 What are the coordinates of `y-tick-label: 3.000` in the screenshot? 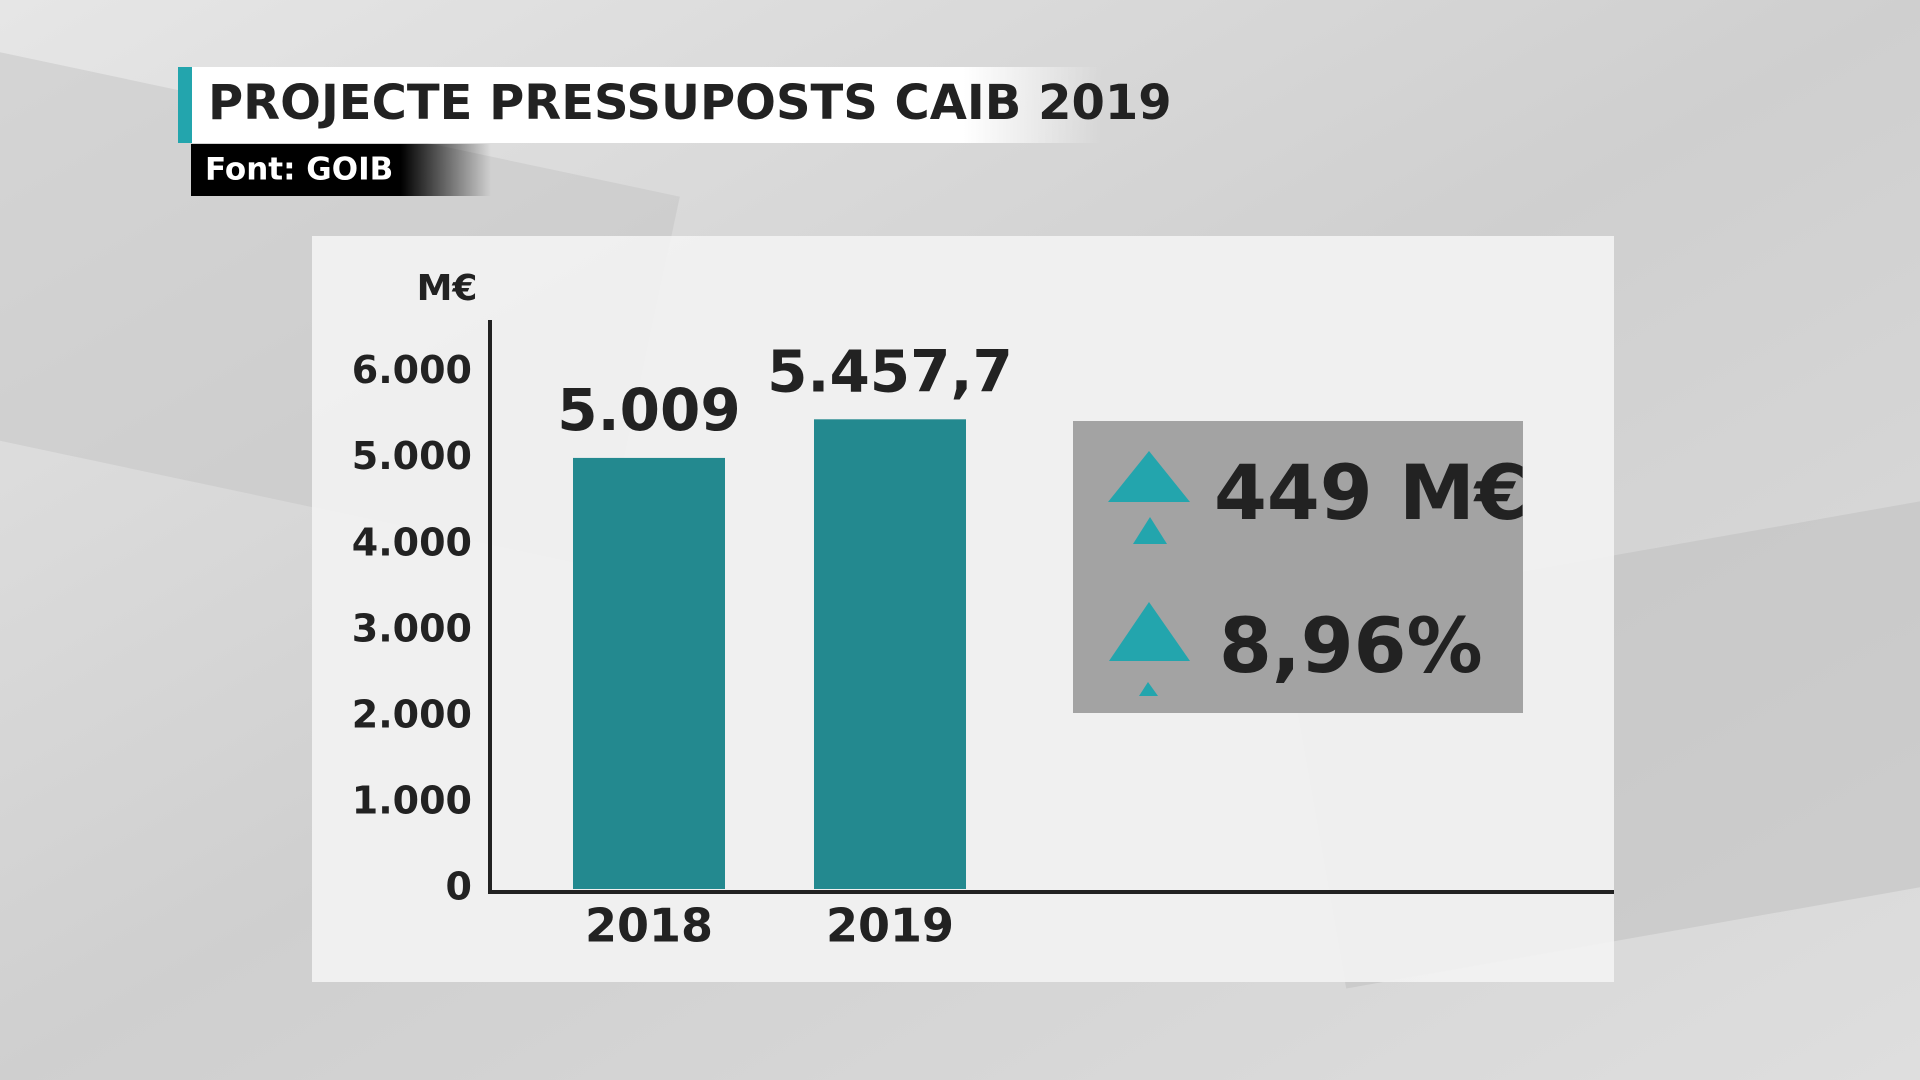 It's located at (412, 628).